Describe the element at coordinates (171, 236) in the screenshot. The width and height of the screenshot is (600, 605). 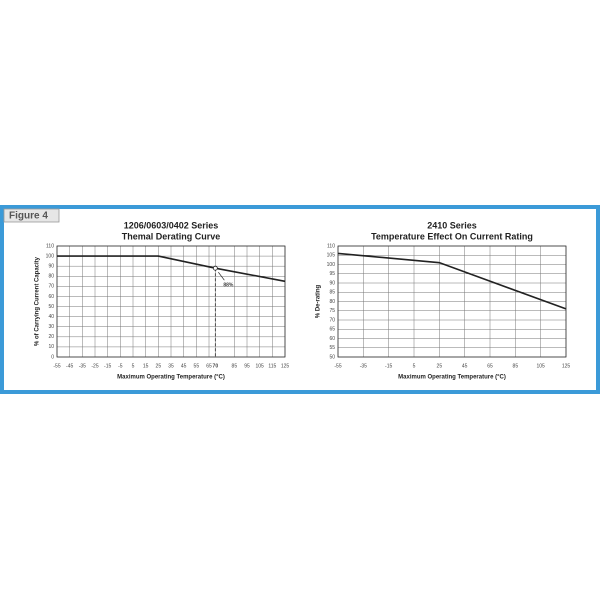
I see `chart-subtitle: Themal Derating Curve` at that location.